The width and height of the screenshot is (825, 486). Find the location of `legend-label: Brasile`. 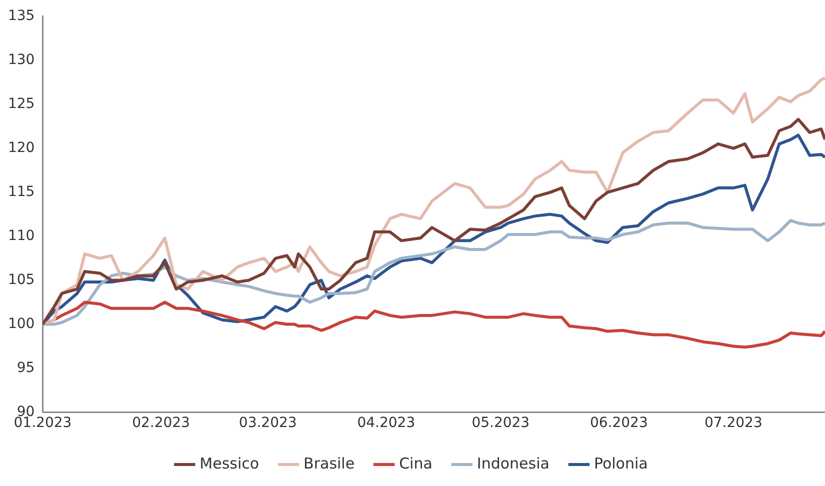

legend-label: Brasile is located at coordinates (329, 463).